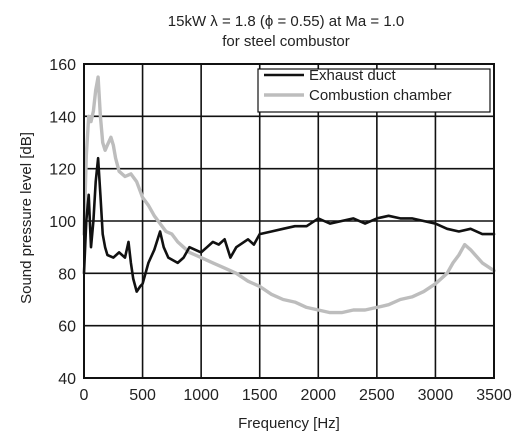  What do you see at coordinates (289, 423) in the screenshot?
I see `x-axis-label: Frequency [Hz]` at bounding box center [289, 423].